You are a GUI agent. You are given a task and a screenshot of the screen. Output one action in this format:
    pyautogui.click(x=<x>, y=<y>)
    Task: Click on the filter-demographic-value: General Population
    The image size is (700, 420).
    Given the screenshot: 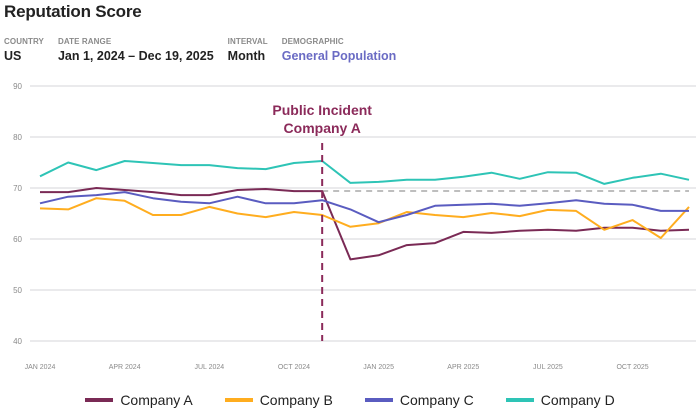 What is the action you would take?
    pyautogui.click(x=339, y=56)
    